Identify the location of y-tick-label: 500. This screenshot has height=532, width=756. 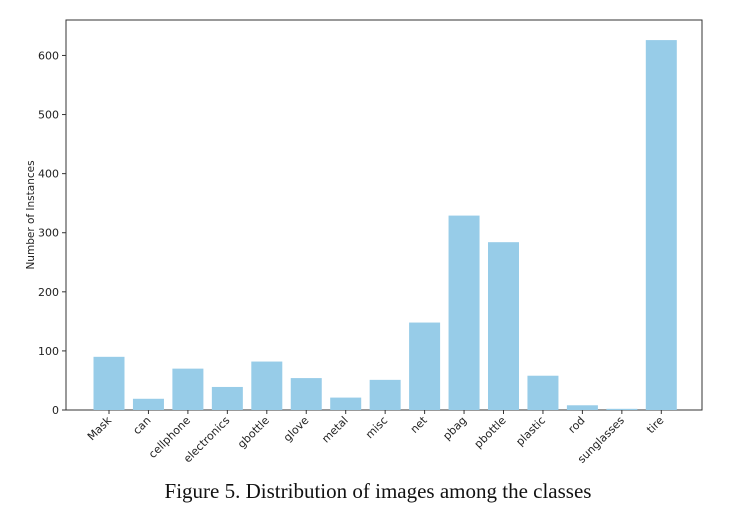
(48, 115).